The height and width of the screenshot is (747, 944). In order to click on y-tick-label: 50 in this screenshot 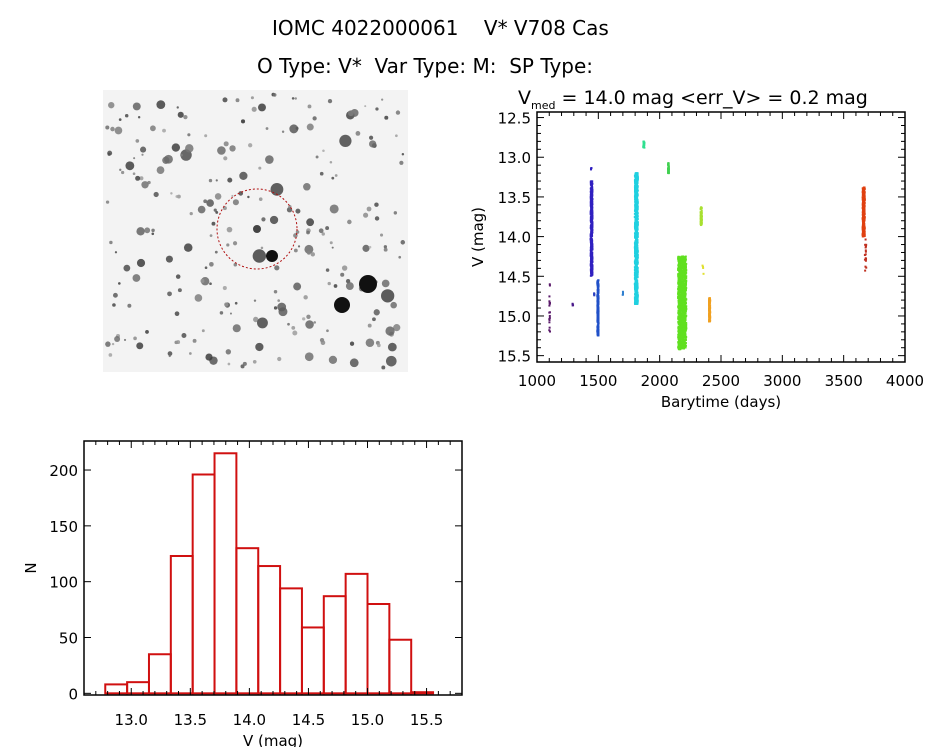, I will do `click(68, 639)`.